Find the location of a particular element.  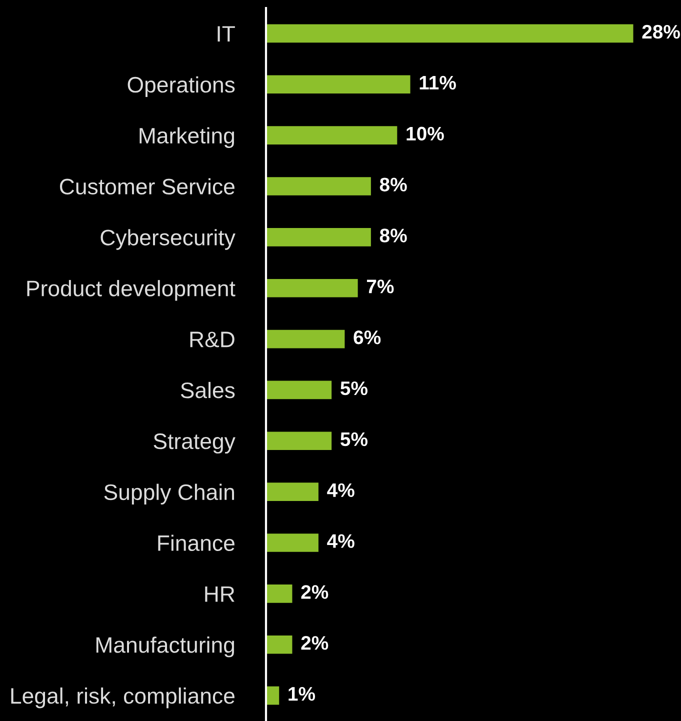

data-label: 1% is located at coordinates (302, 694).